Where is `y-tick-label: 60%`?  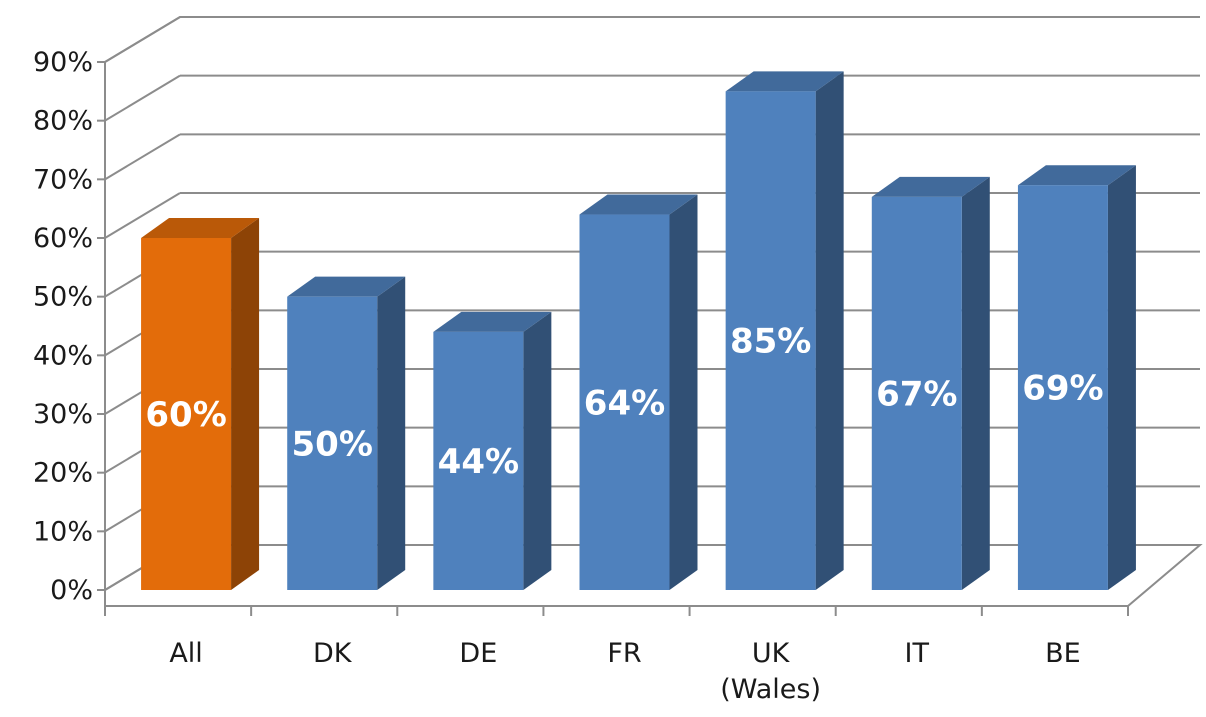 y-tick-label: 60% is located at coordinates (63, 238).